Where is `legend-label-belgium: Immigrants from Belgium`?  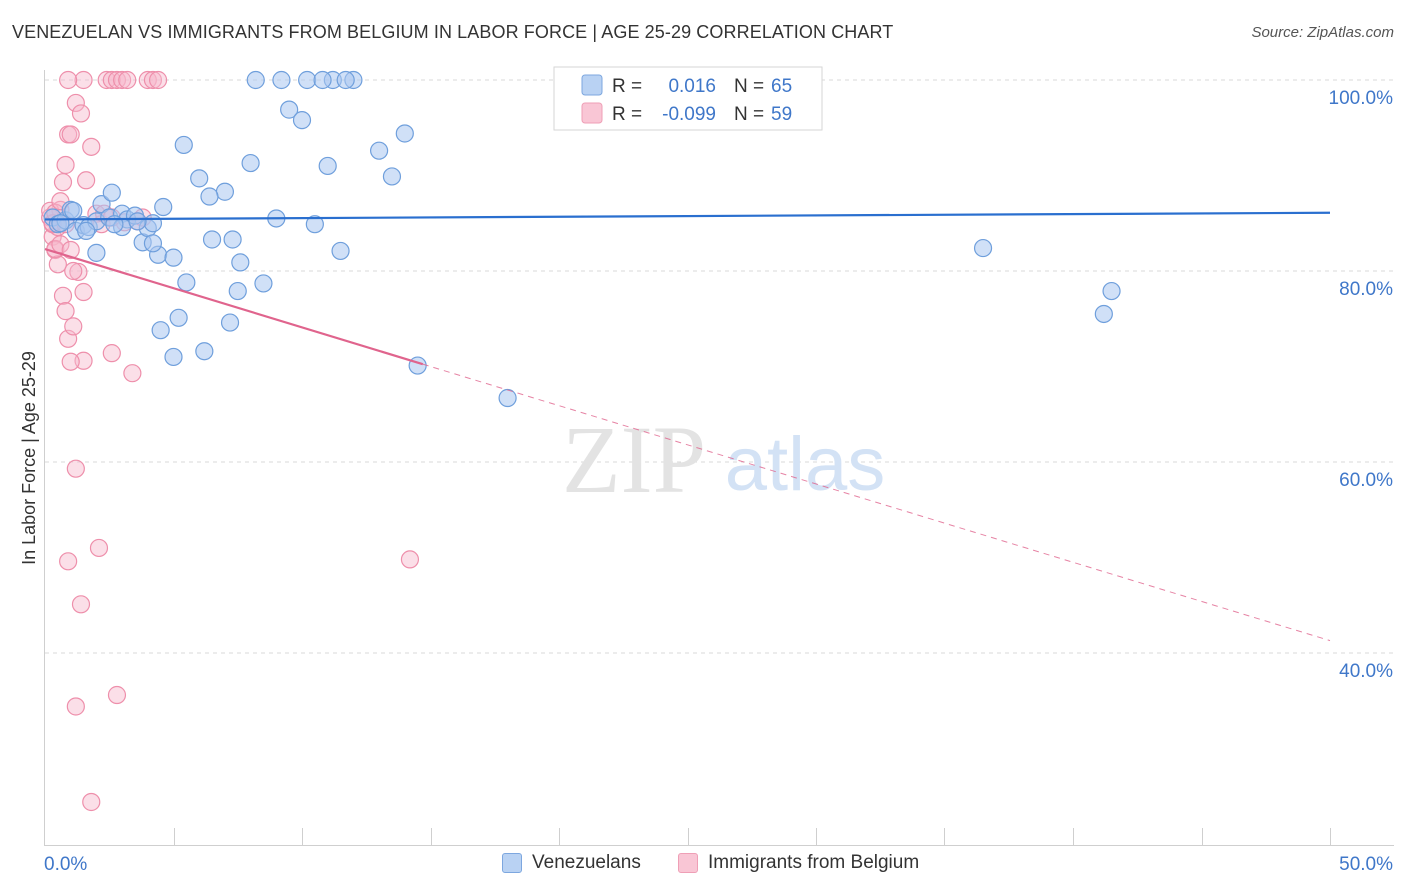 legend-label-belgium: Immigrants from Belgium is located at coordinates (814, 862).